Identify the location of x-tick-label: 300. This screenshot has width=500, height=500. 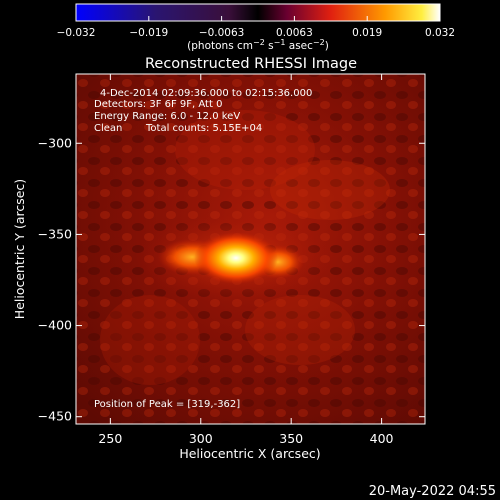
(201, 438).